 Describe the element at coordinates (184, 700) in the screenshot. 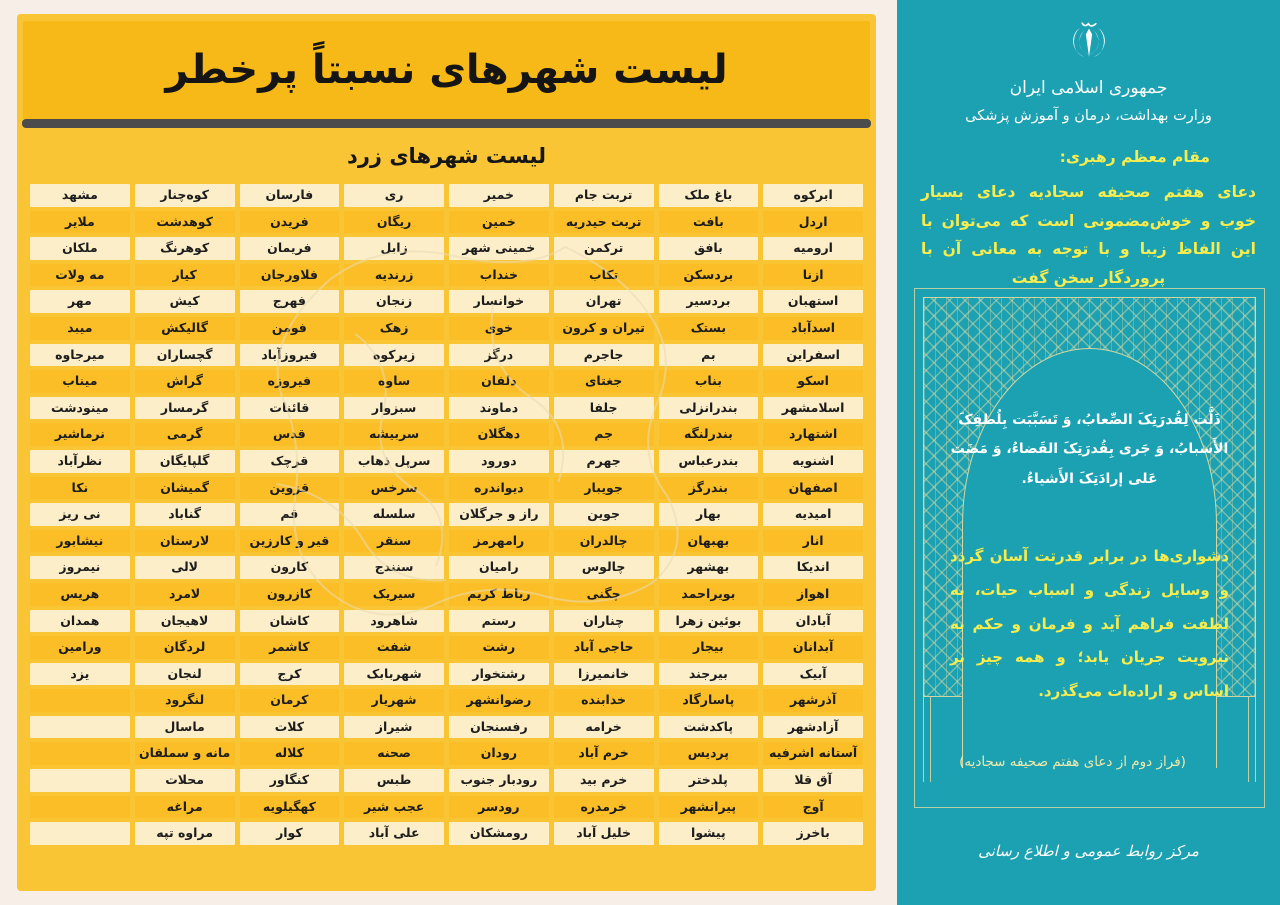

I see `city-cell: لنگرود` at that location.